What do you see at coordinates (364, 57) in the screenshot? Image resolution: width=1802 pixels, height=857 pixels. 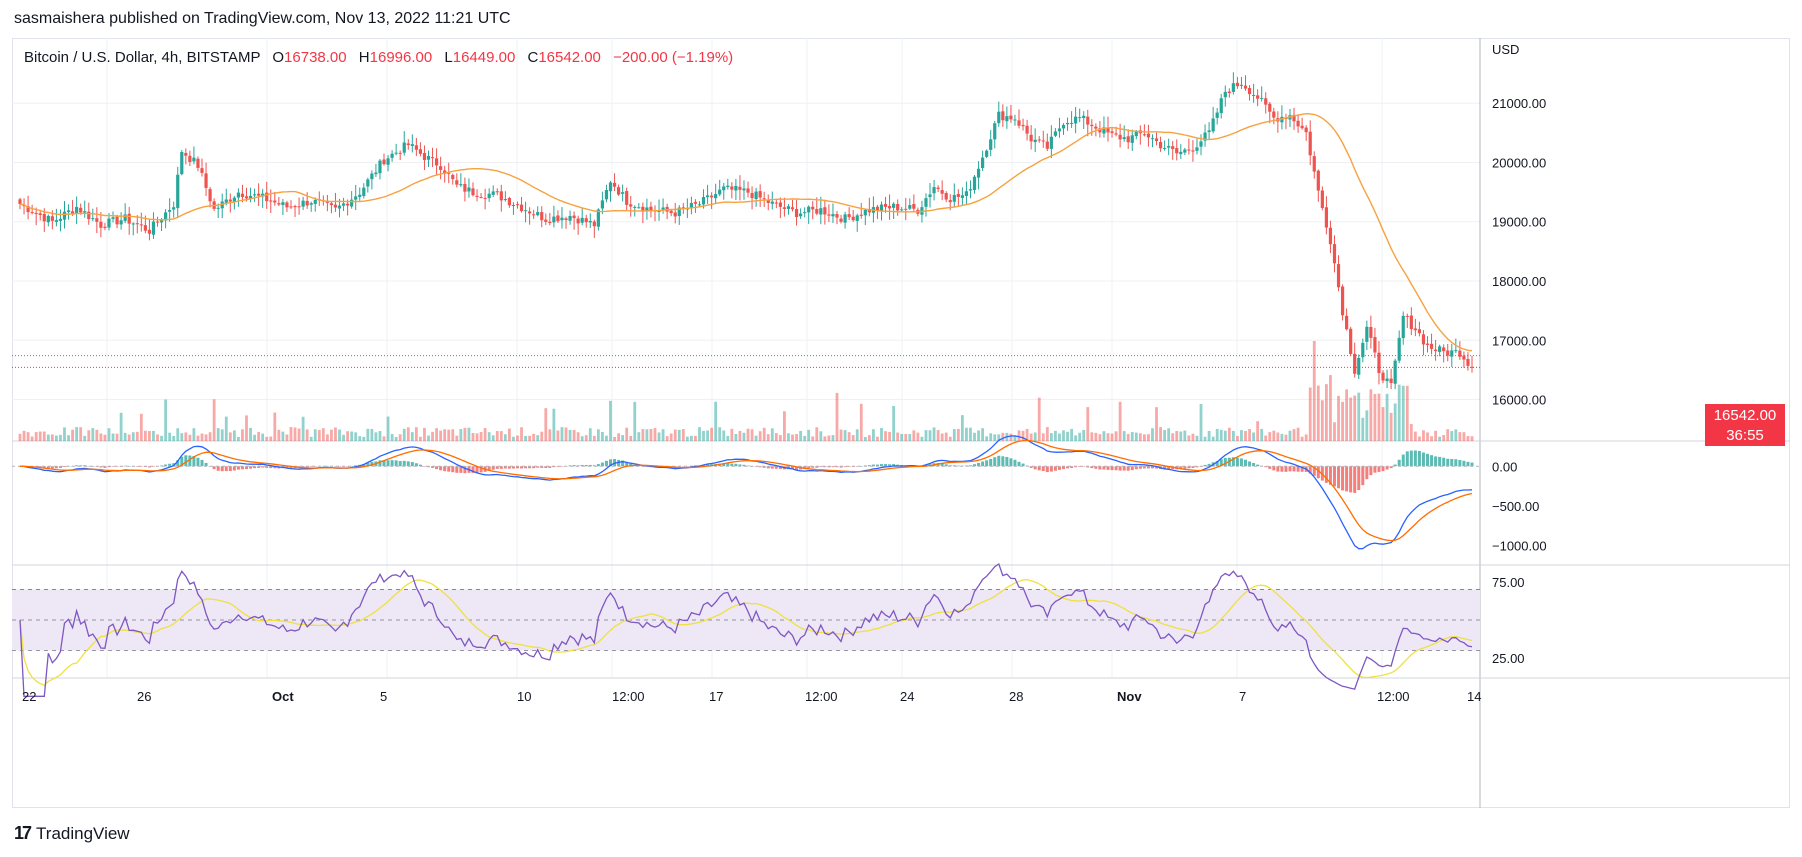 I see `high-label: H` at bounding box center [364, 57].